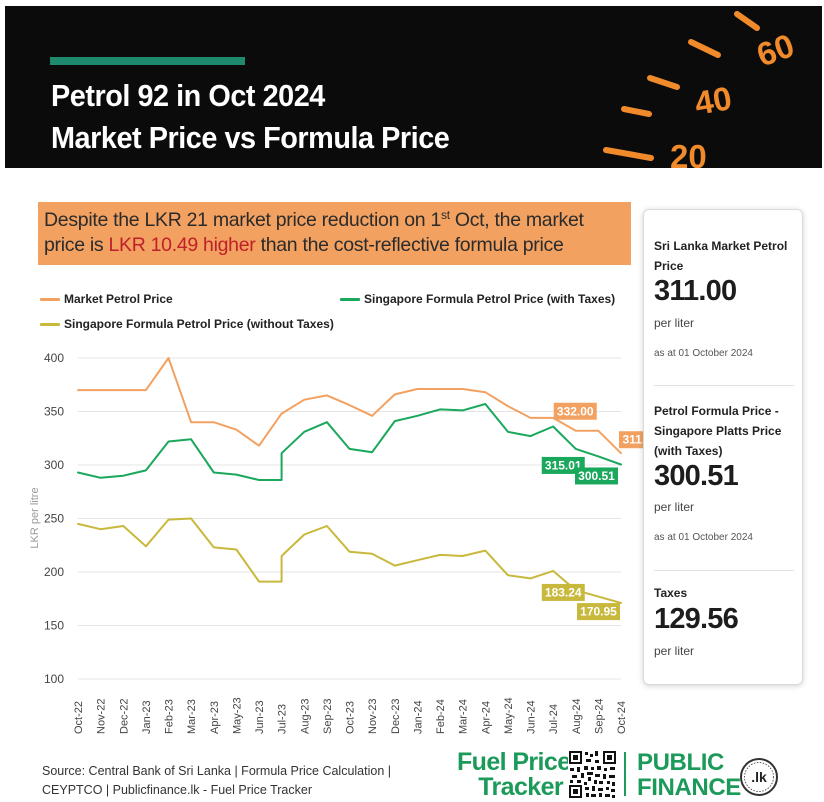 The image size is (824, 802). What do you see at coordinates (577, 716) in the screenshot?
I see `x-tick-label: Aug-24` at bounding box center [577, 716].